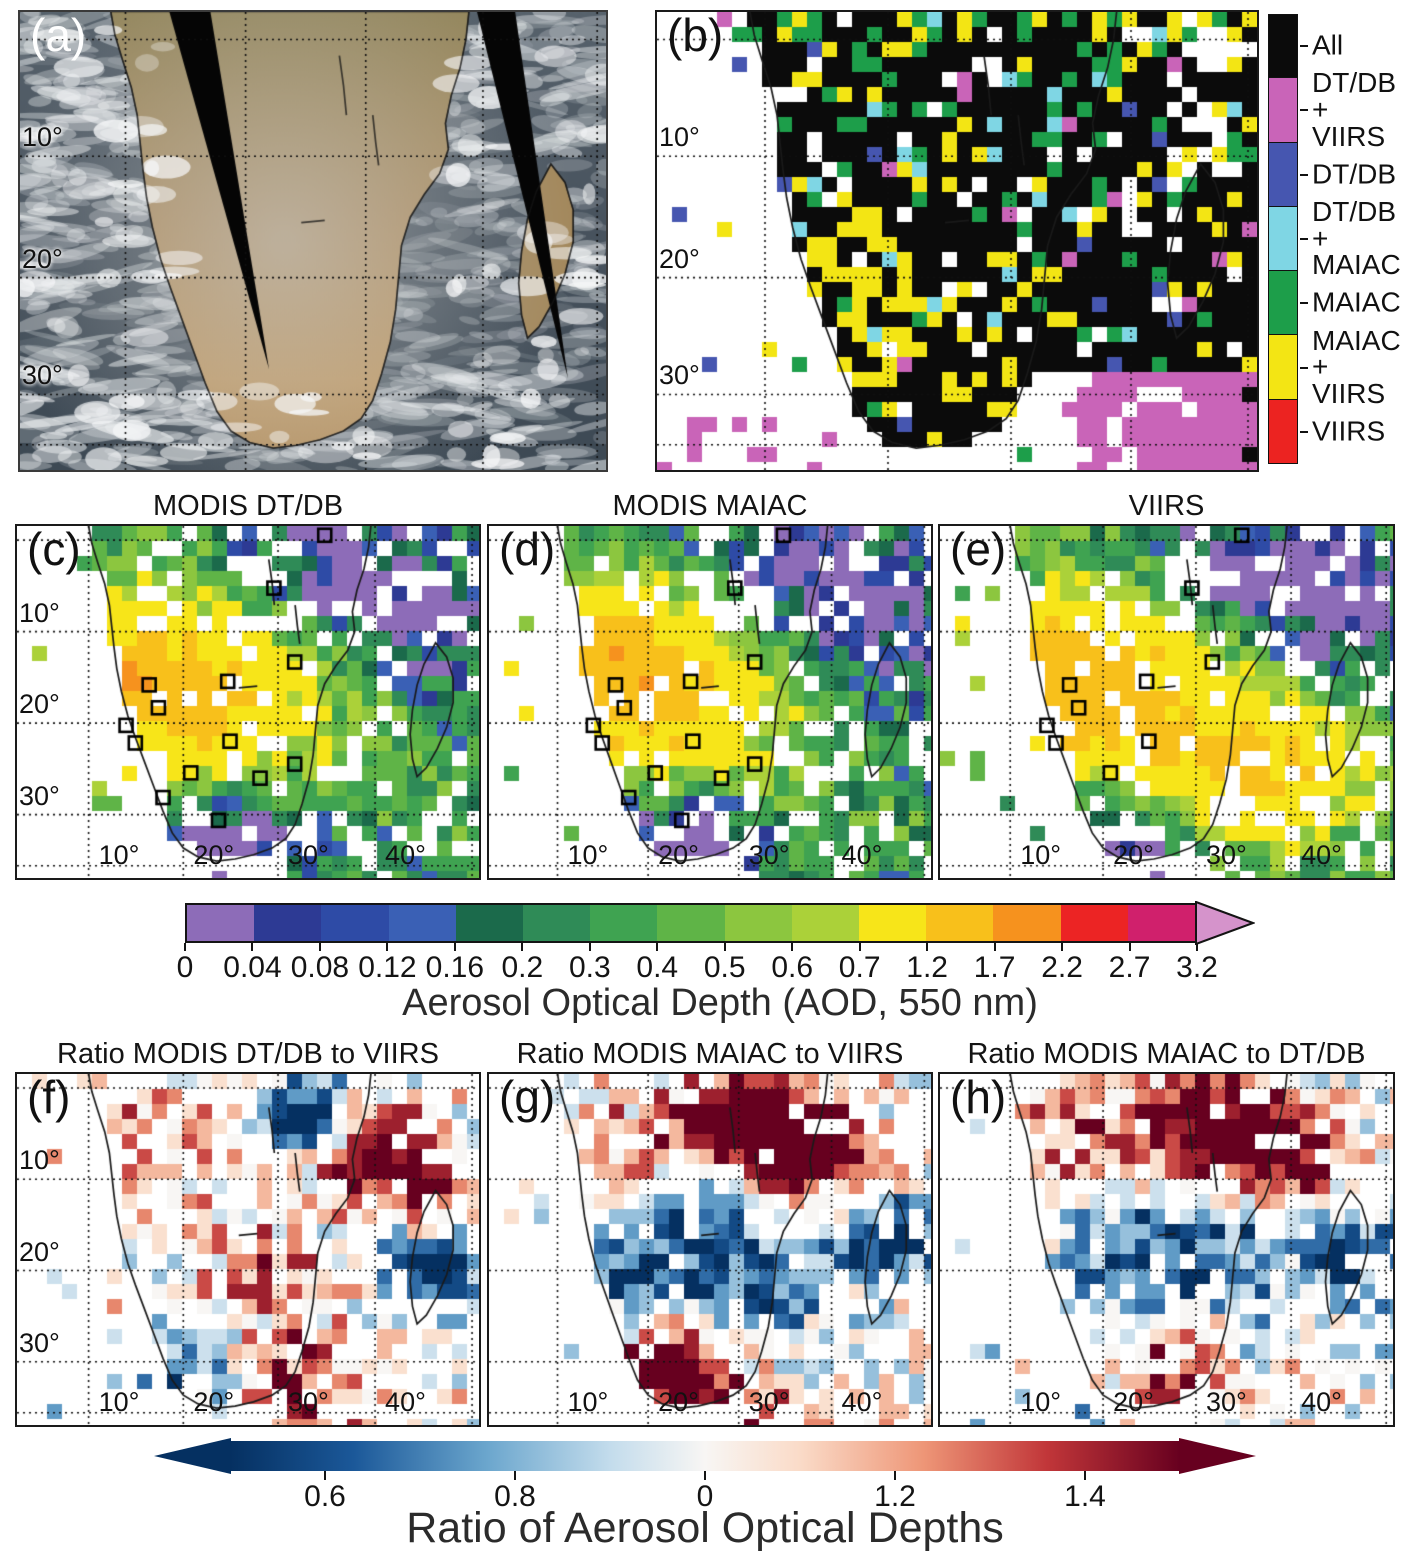 Image resolution: width=1404 pixels, height=1559 pixels. I want to click on aod-canvas-viirs, so click(1166, 702).